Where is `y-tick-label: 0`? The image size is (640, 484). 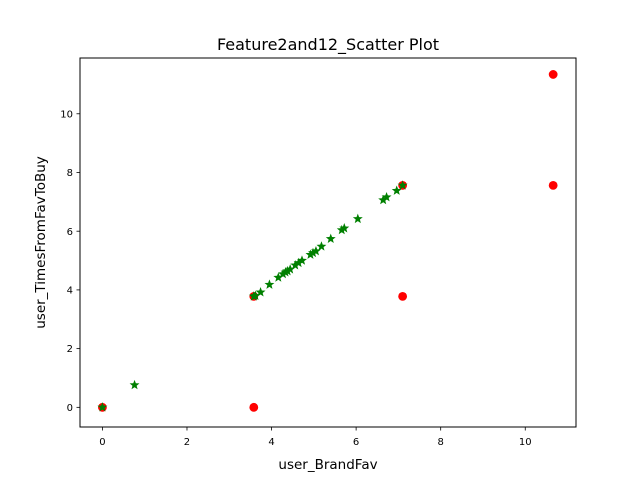
y-tick-label: 0 is located at coordinates (70, 408).